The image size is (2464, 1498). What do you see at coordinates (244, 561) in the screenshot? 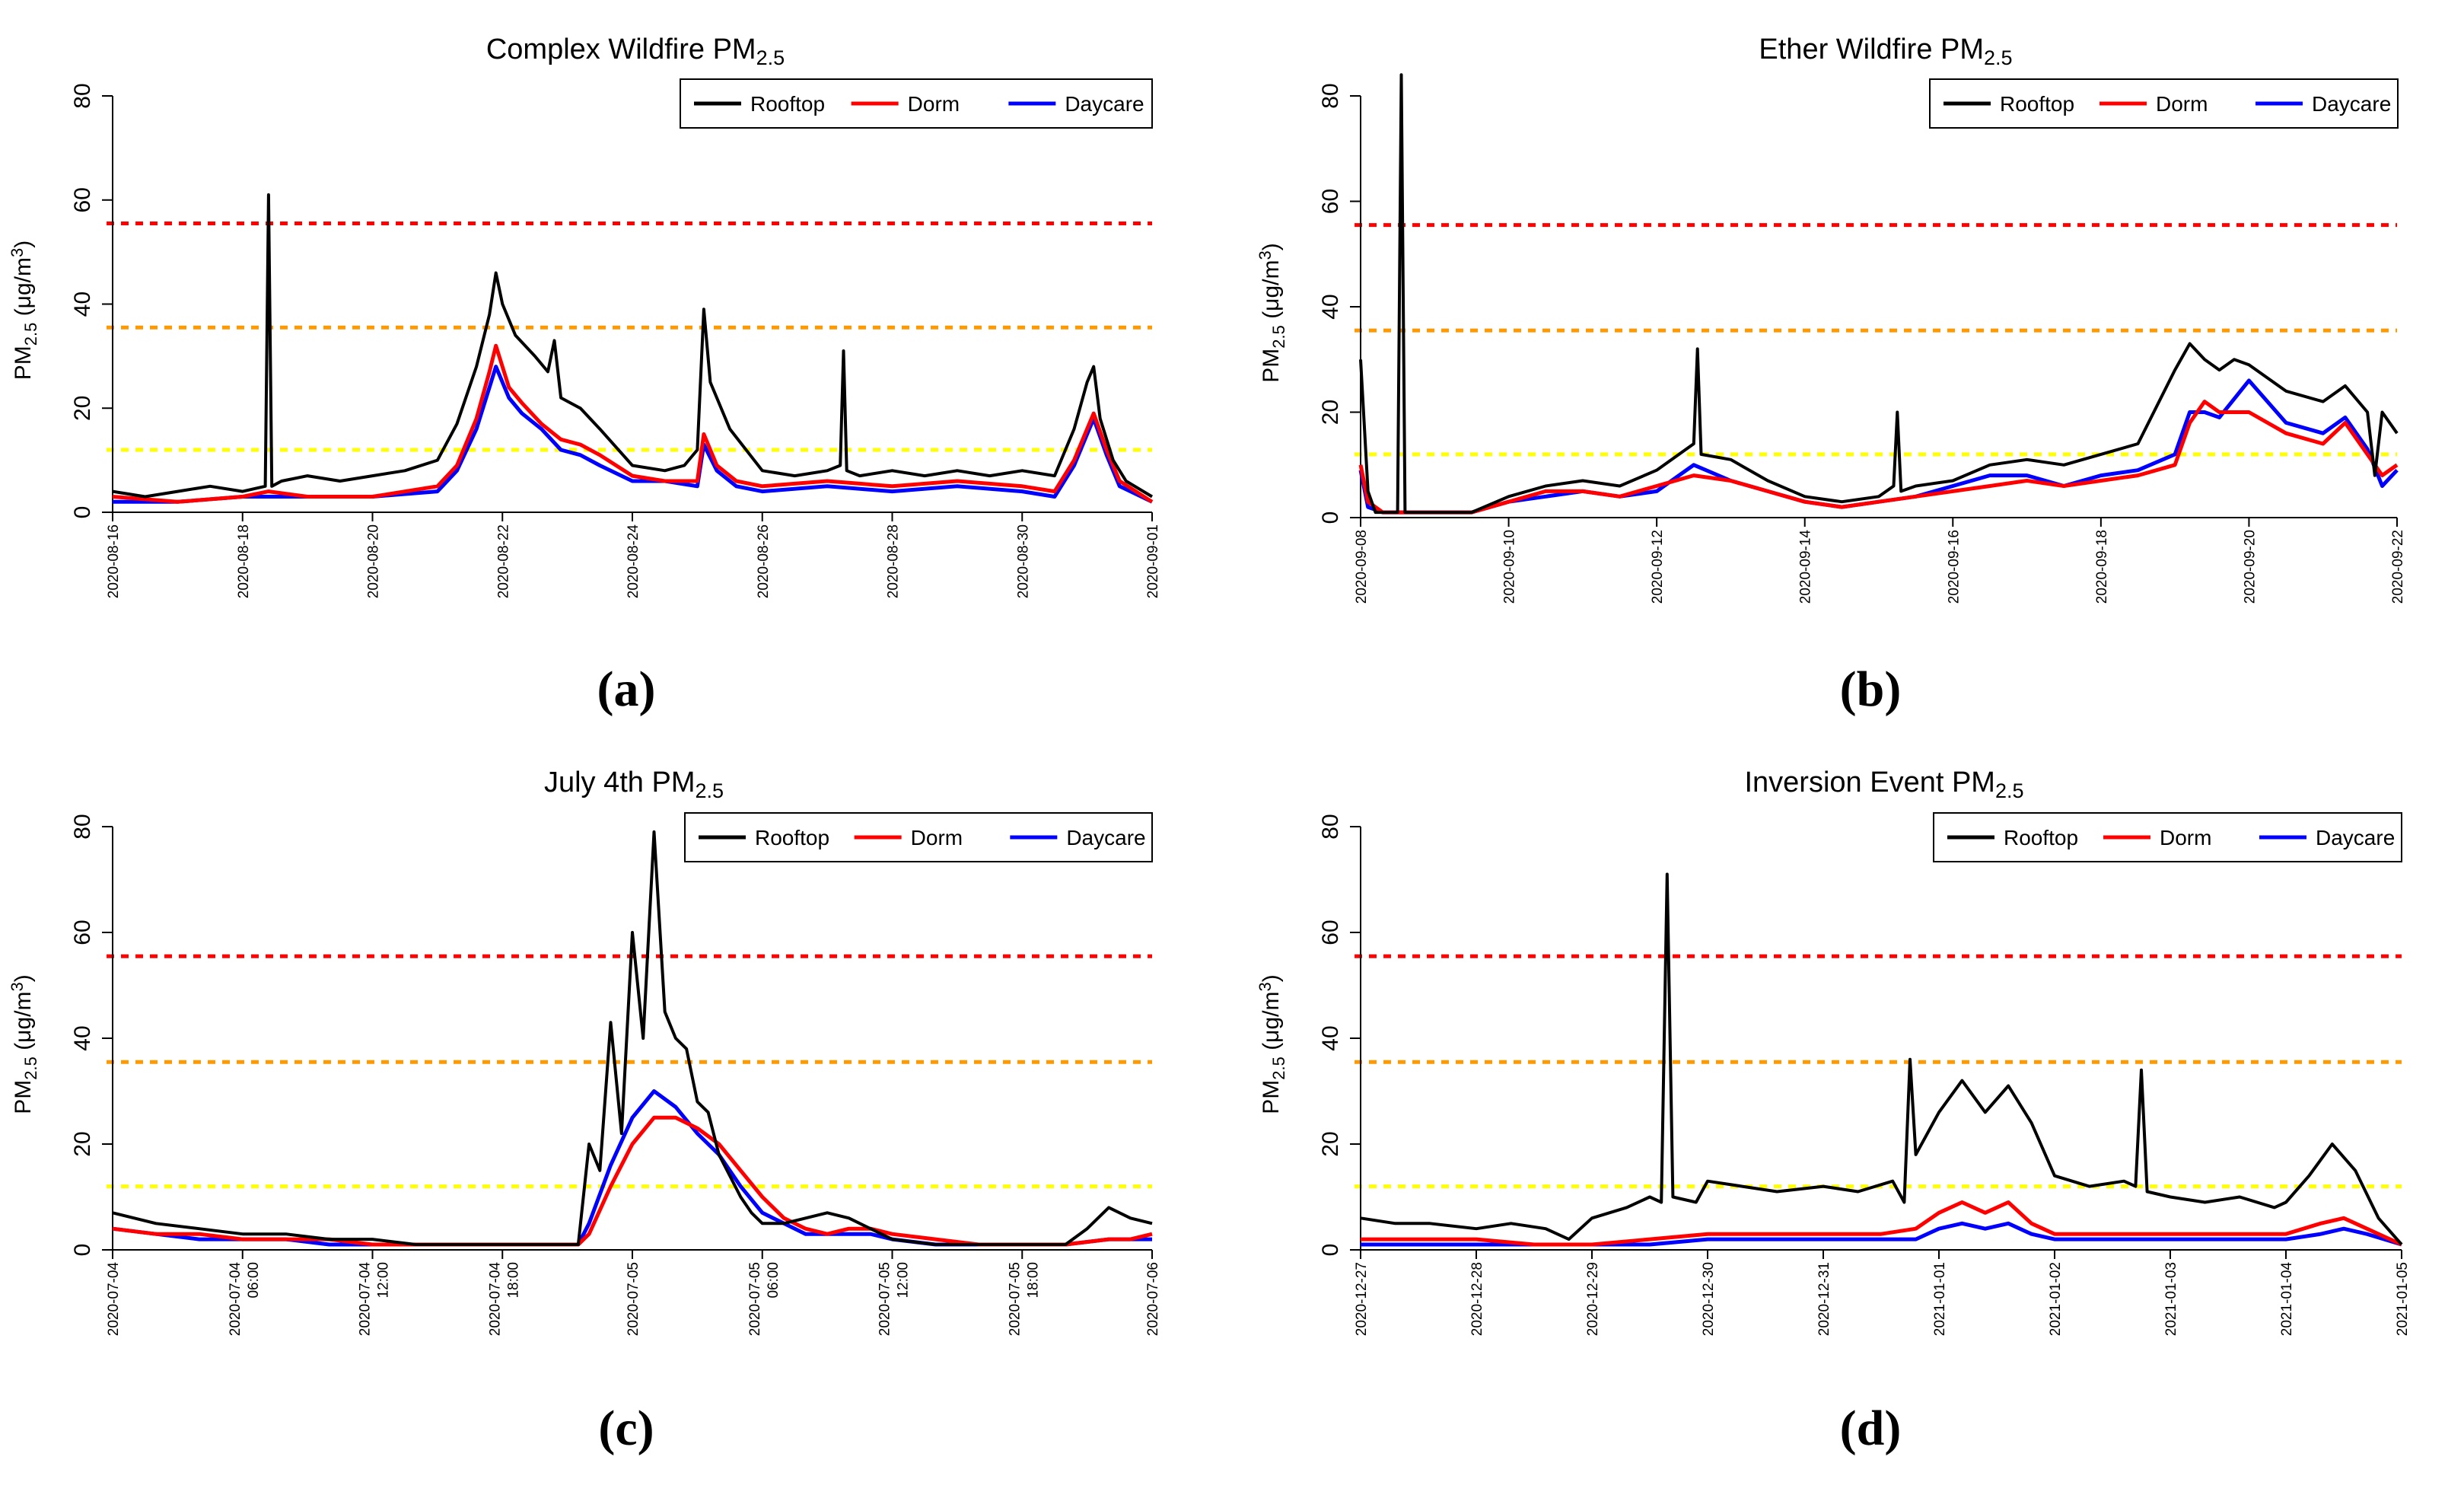
I see `x-tick-label: 2020-08-18` at bounding box center [244, 561].